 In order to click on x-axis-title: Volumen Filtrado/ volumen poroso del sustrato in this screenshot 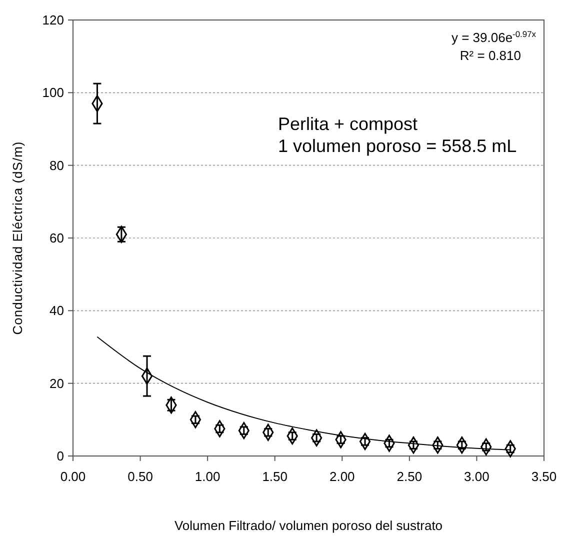, I will do `click(308, 525)`.